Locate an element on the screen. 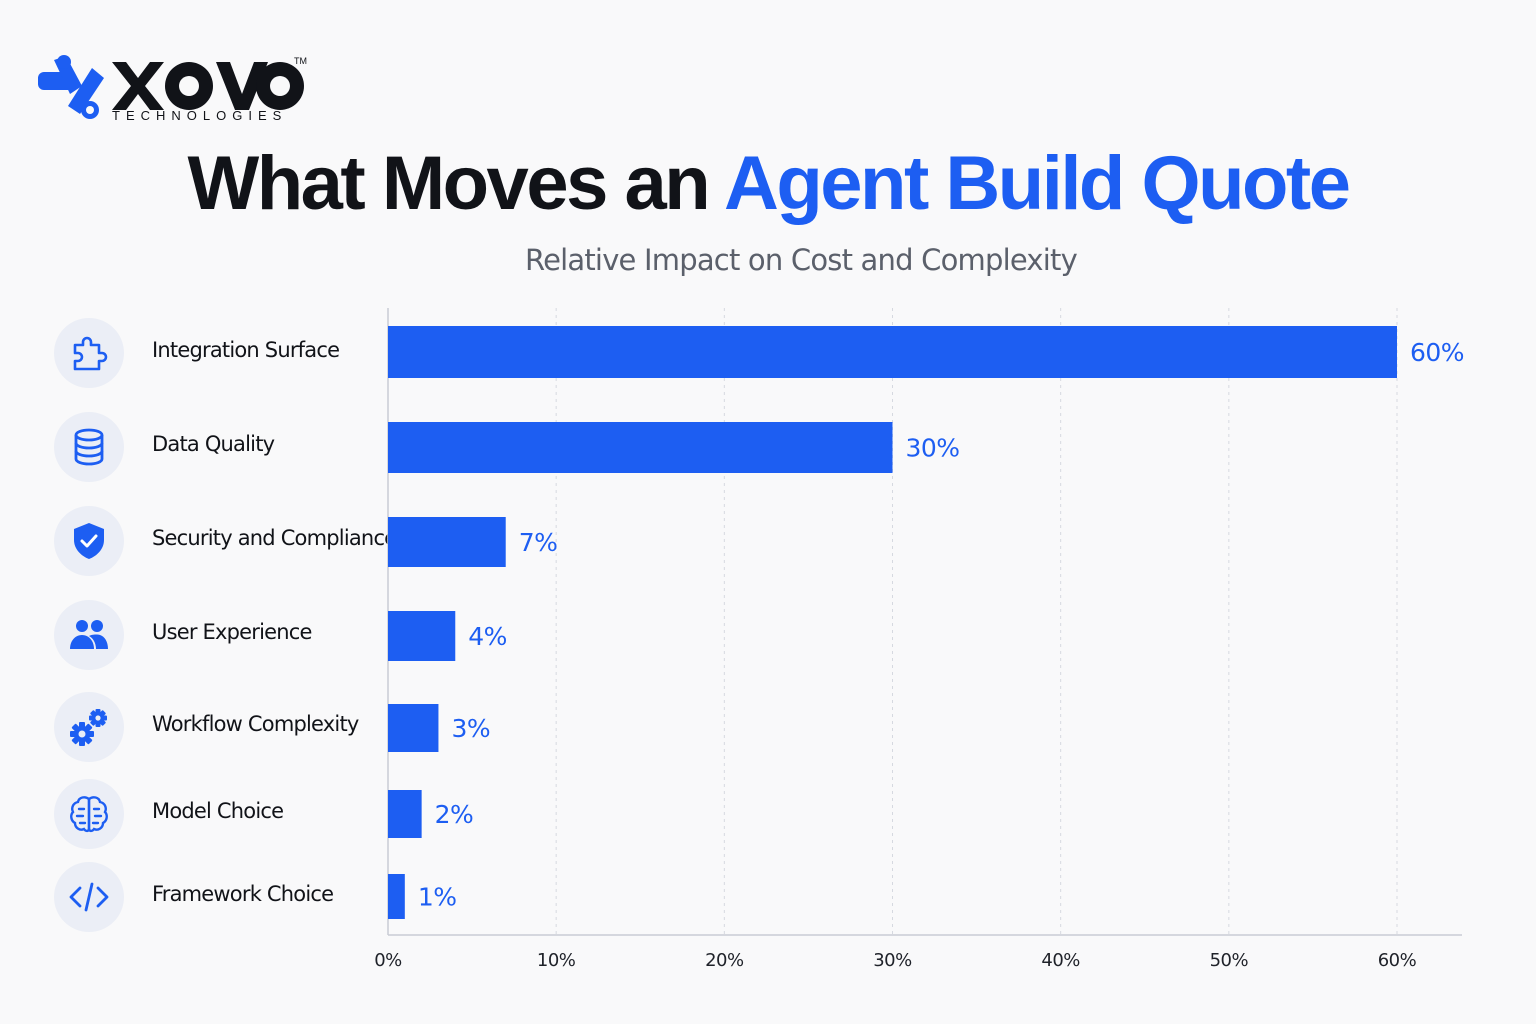  factor-label-framework-choice: Framework Choice is located at coordinates (243, 894).